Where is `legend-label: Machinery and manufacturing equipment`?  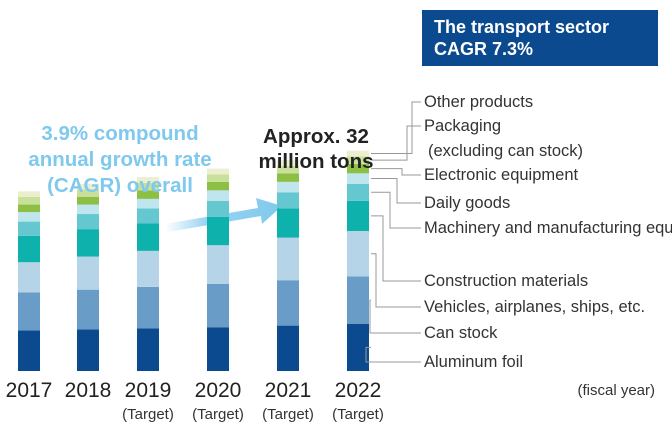
legend-label: Machinery and manufacturing equipment is located at coordinates (548, 228).